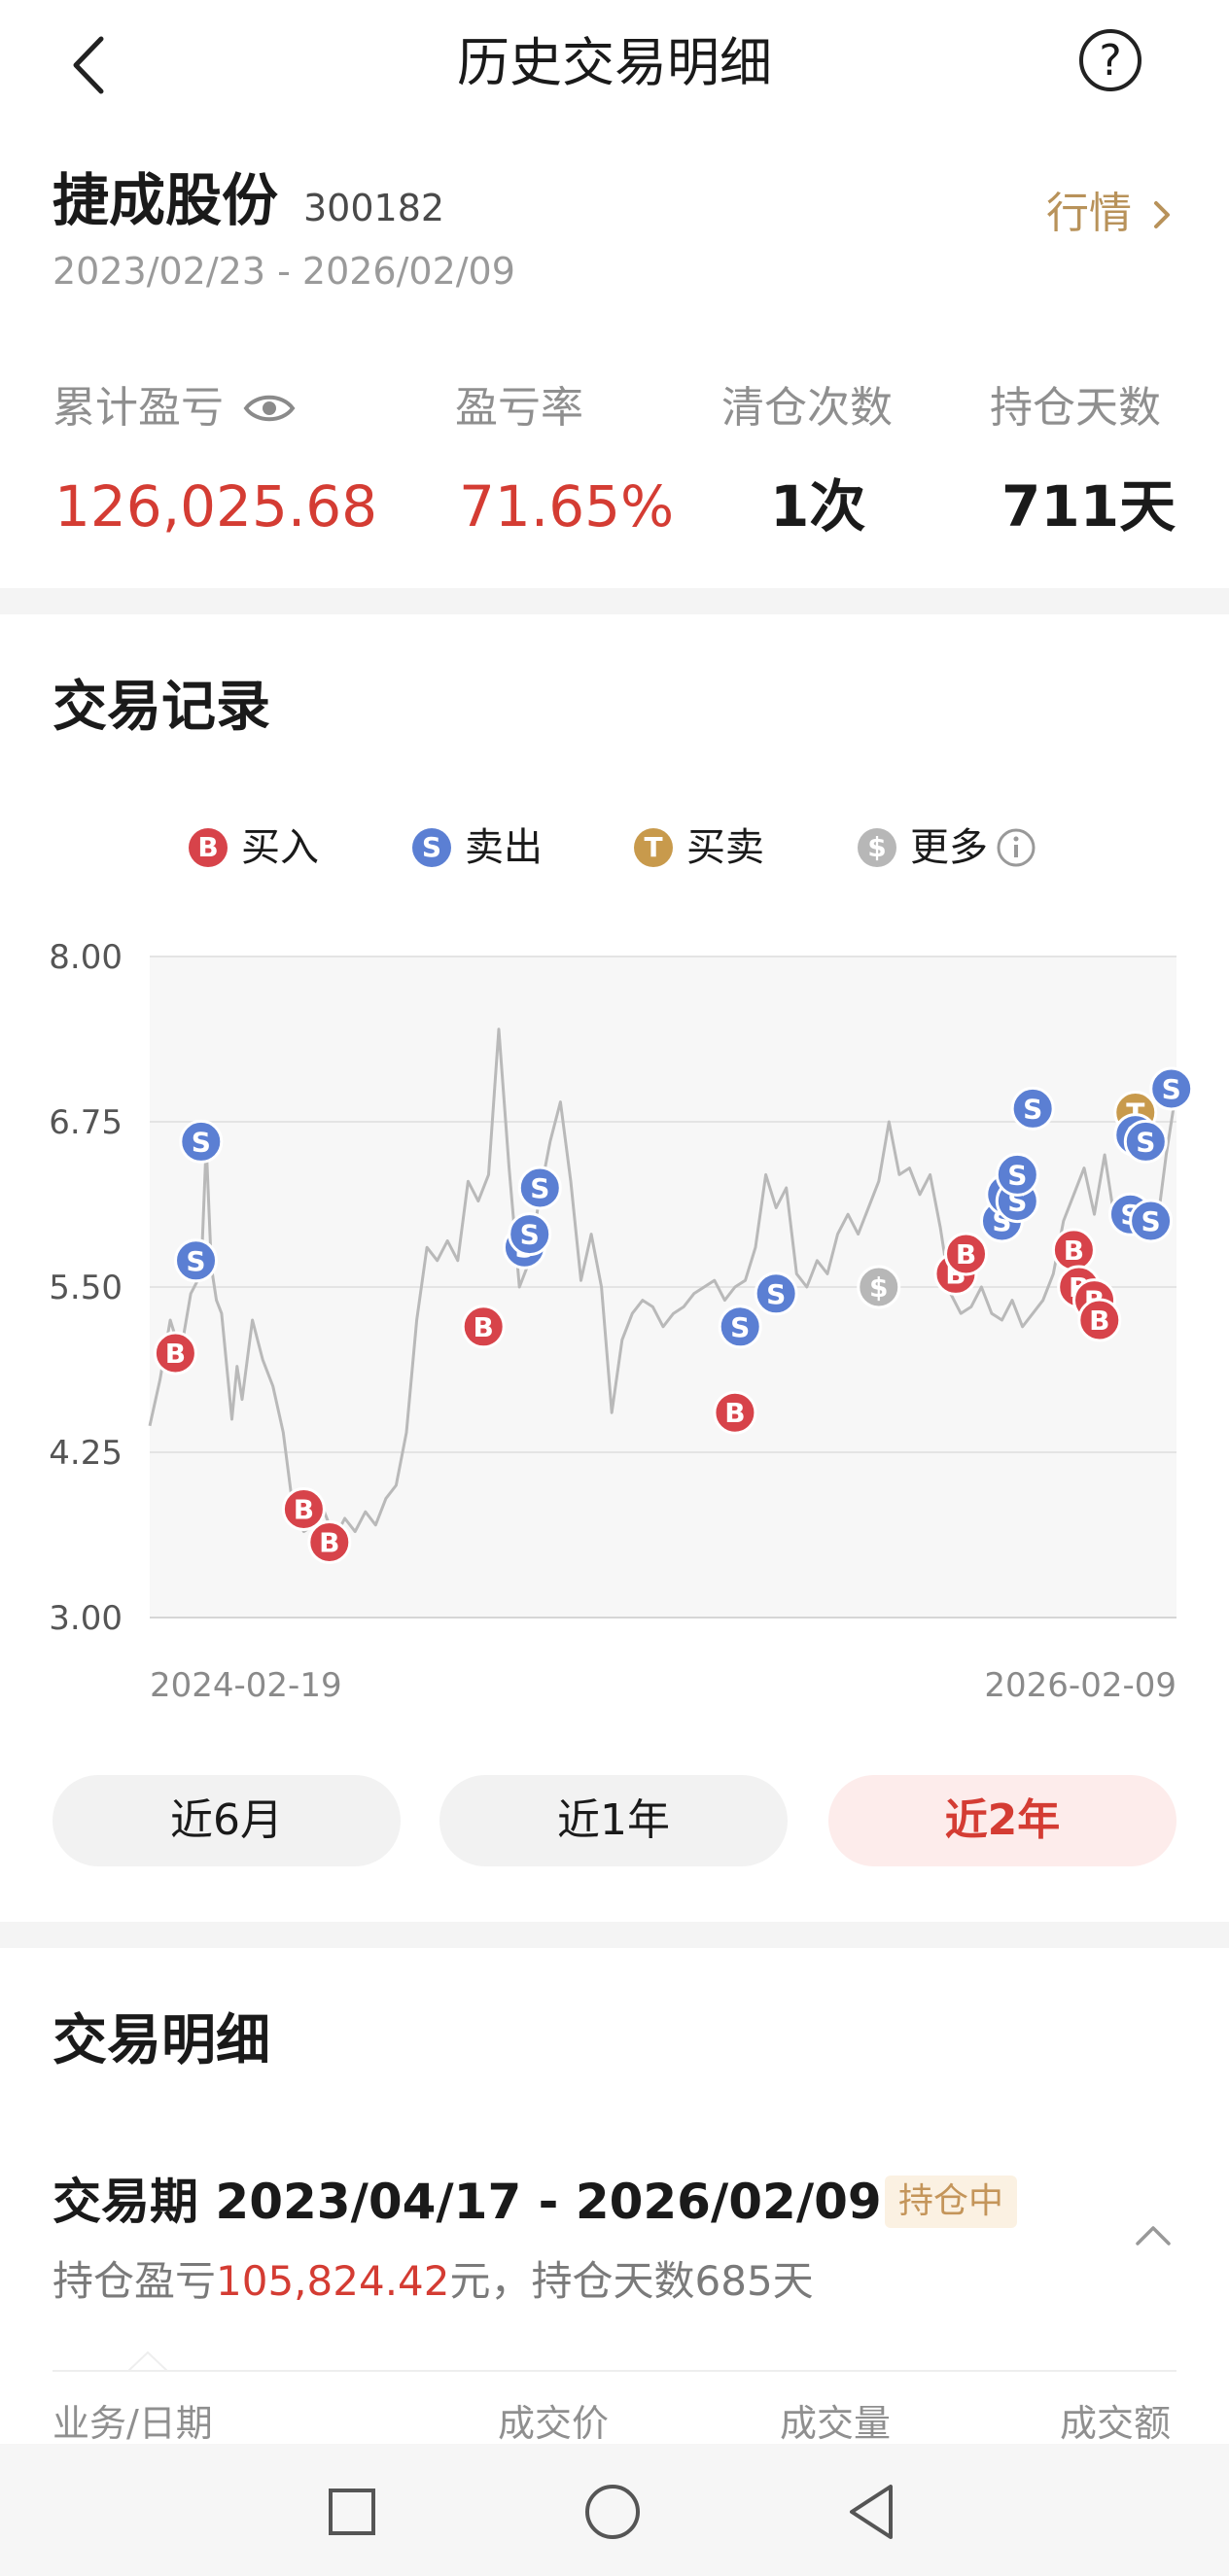 The width and height of the screenshot is (1229, 2576). What do you see at coordinates (504, 847) in the screenshot?
I see `legend-sell-label: 卖出` at bounding box center [504, 847].